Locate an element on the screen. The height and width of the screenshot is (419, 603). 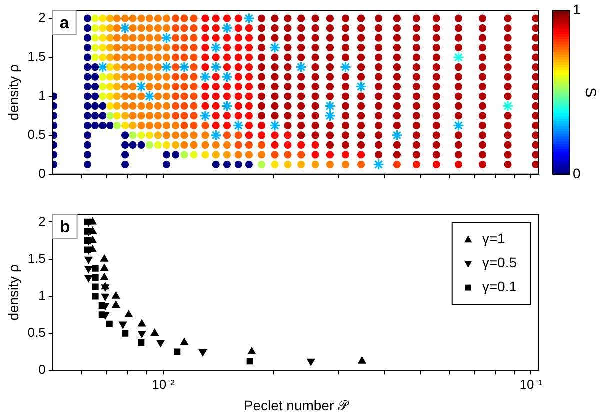
x-tick-label: 10⁻¹ is located at coordinates (532, 384).